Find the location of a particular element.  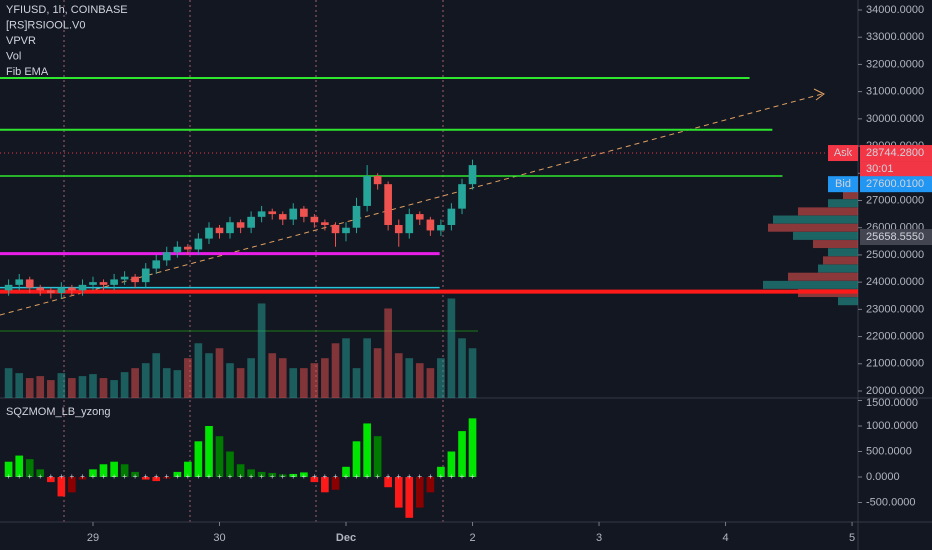

x-tick-label: 30 is located at coordinates (219, 538).